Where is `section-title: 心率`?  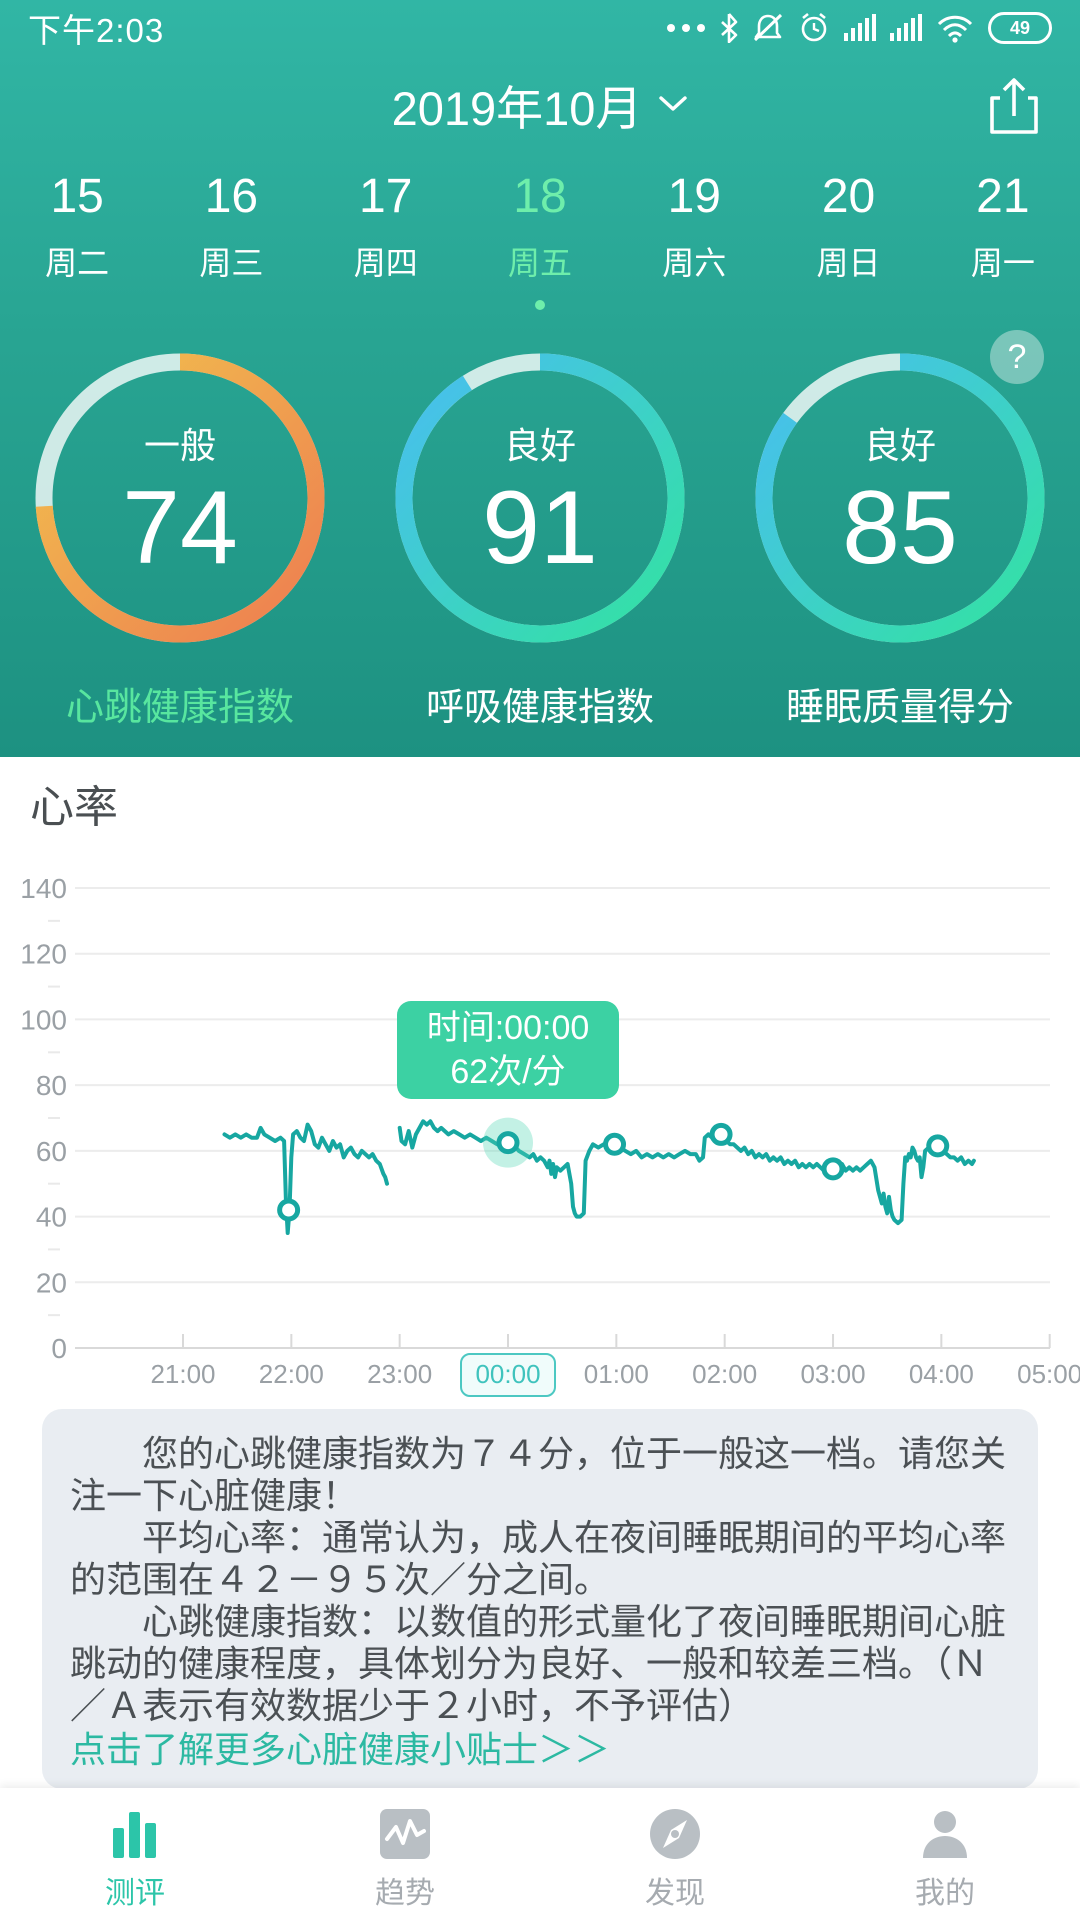 section-title: 心率 is located at coordinates (74, 807).